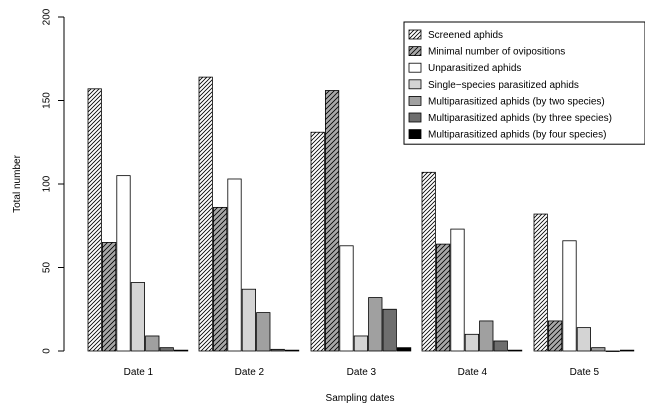  What do you see at coordinates (474, 68) in the screenshot?
I see `legend-label: Unparasitized aphids` at bounding box center [474, 68].